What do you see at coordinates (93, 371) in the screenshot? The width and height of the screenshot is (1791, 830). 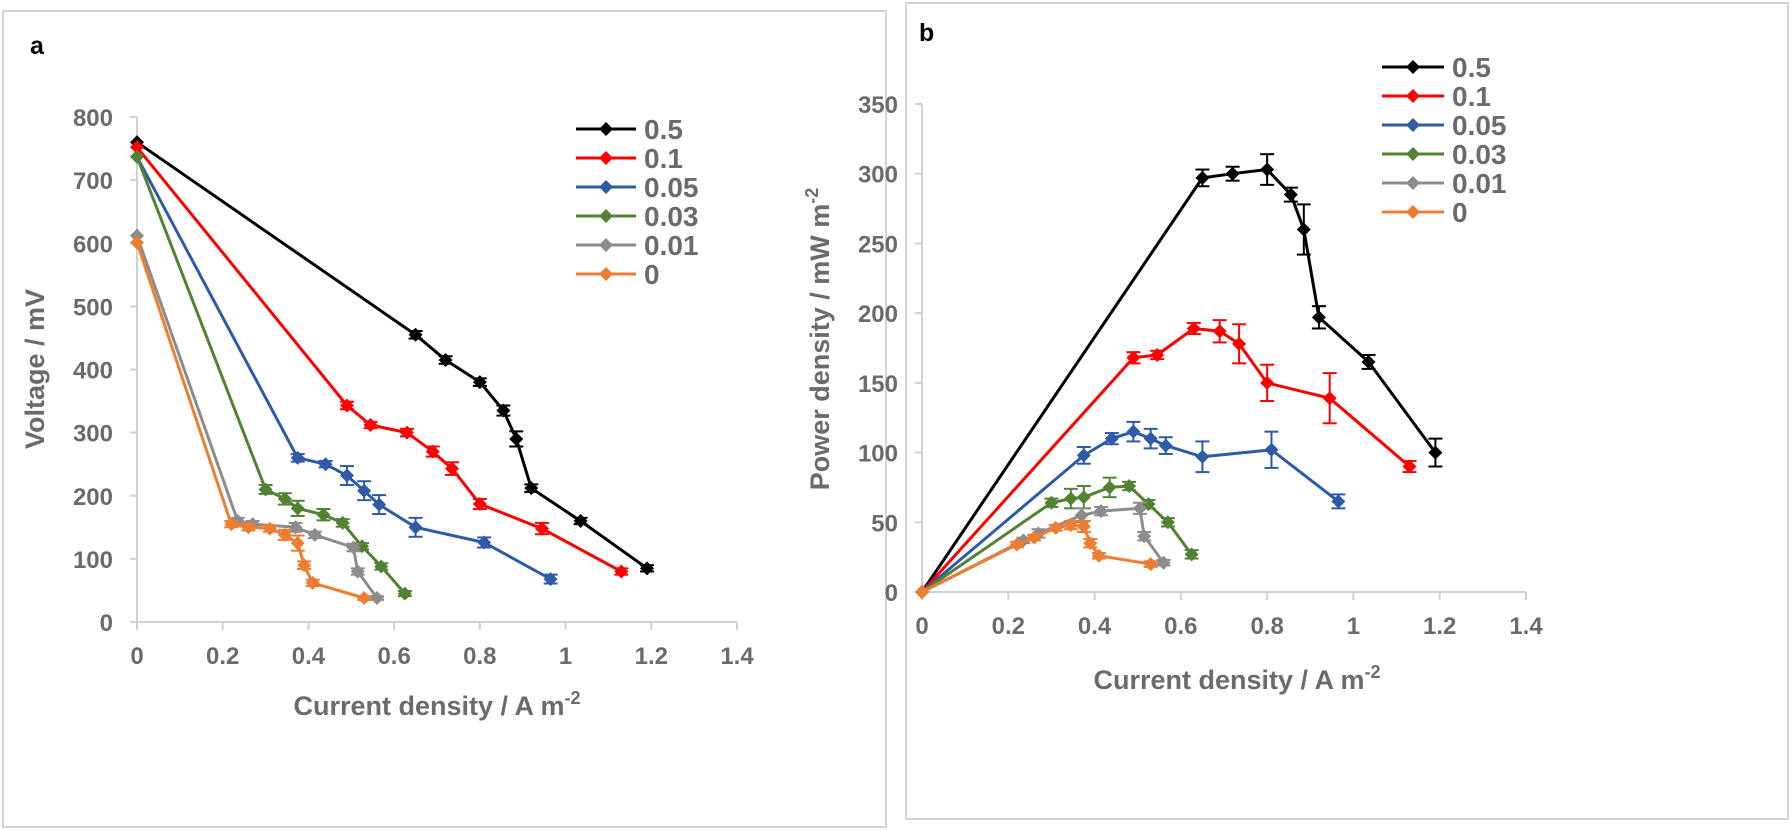 I see `y-tick-label: 400` at bounding box center [93, 371].